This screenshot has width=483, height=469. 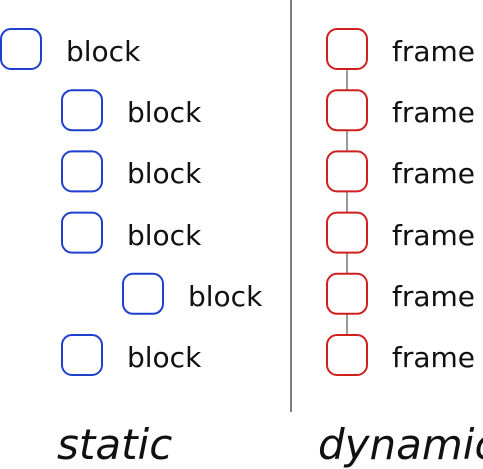 I want to click on dynamic-boxes, so click(x=347, y=202).